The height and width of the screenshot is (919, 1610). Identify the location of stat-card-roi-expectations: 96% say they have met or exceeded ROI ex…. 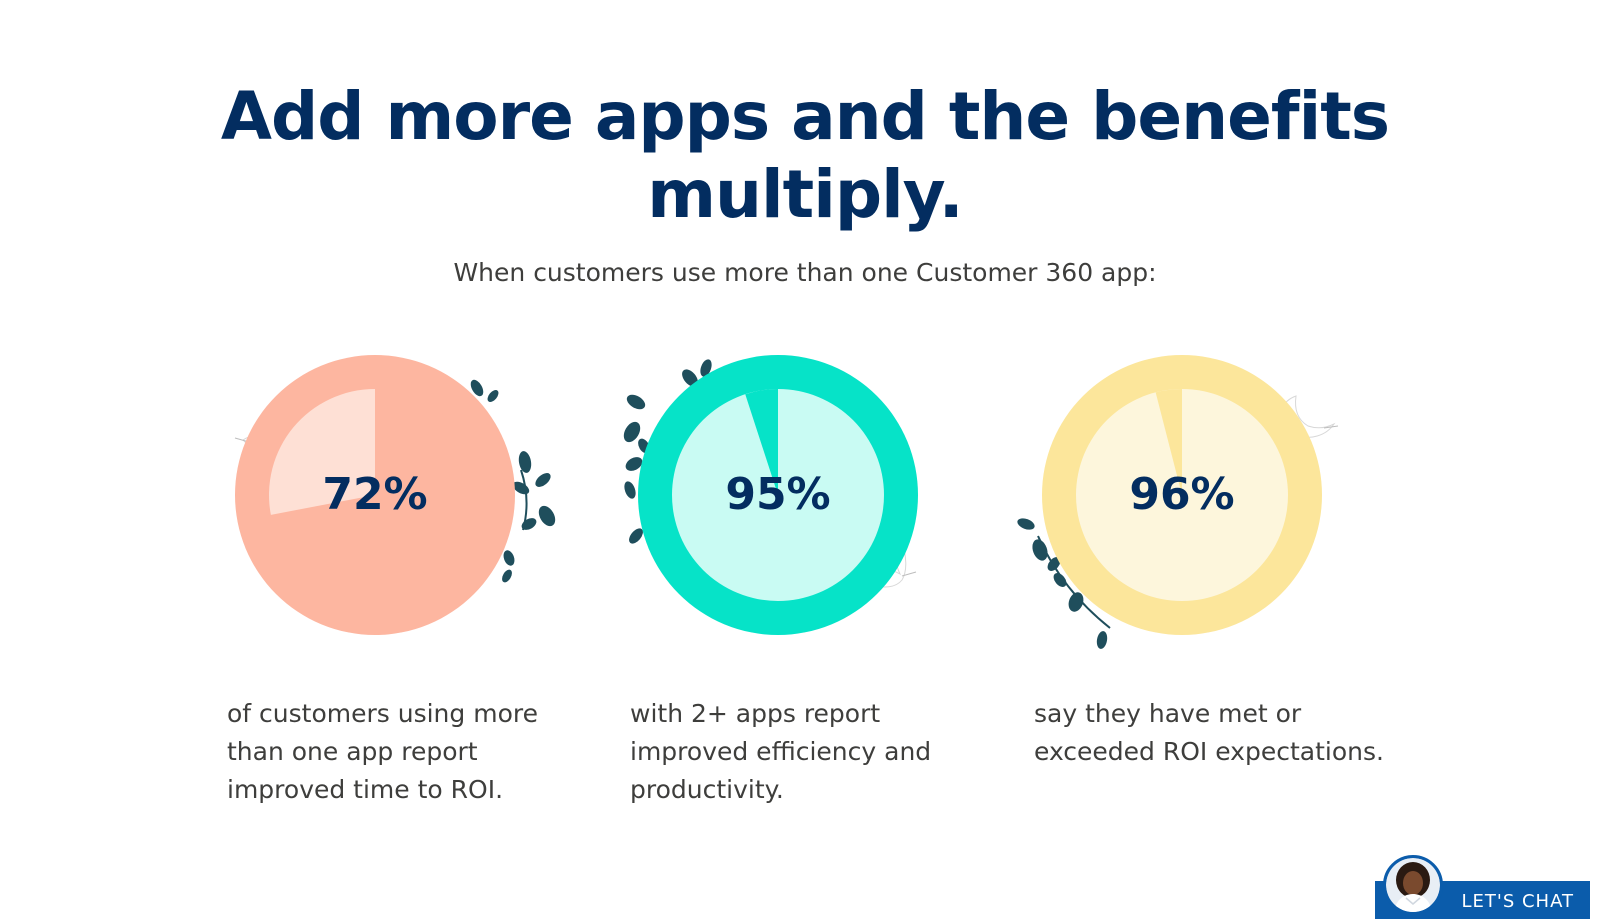
(1244, 570).